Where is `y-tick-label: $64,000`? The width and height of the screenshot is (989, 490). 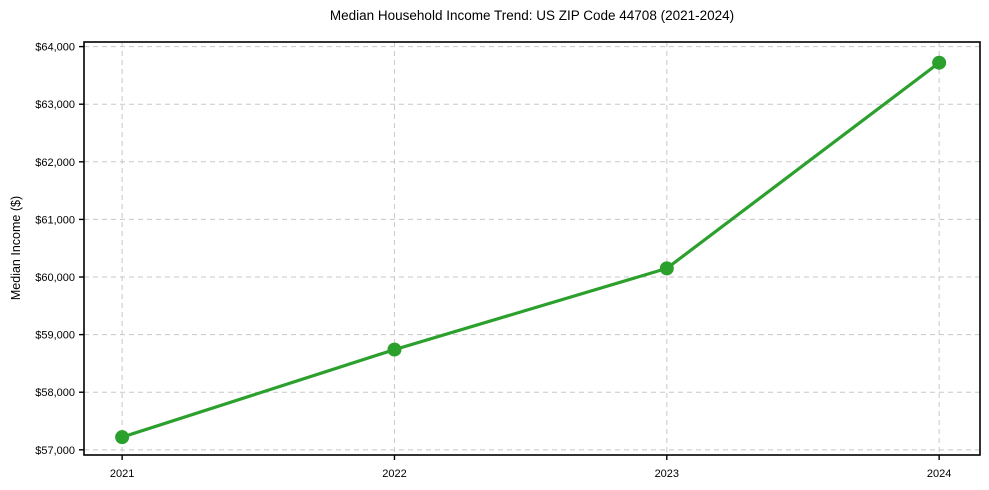 y-tick-label: $64,000 is located at coordinates (55, 48).